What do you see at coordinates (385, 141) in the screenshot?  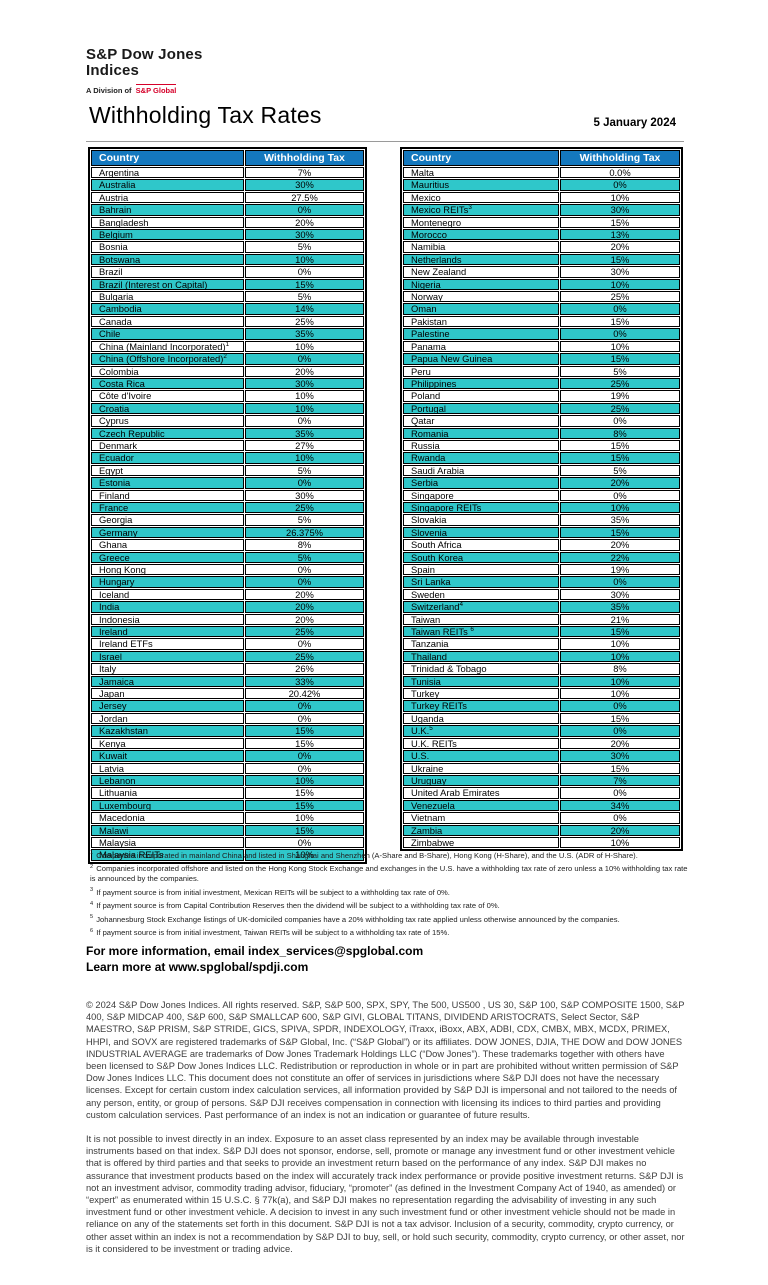 I see `title-divider` at bounding box center [385, 141].